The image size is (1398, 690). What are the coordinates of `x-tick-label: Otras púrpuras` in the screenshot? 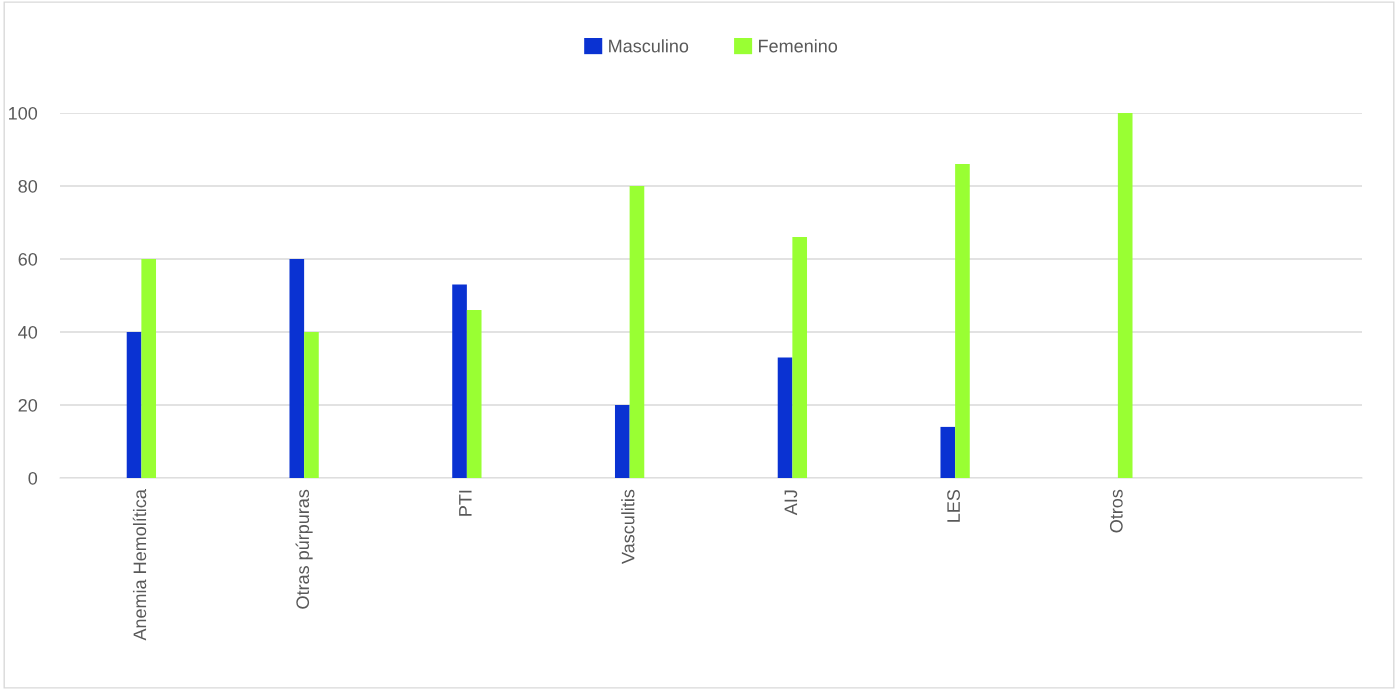 It's located at (304, 549).